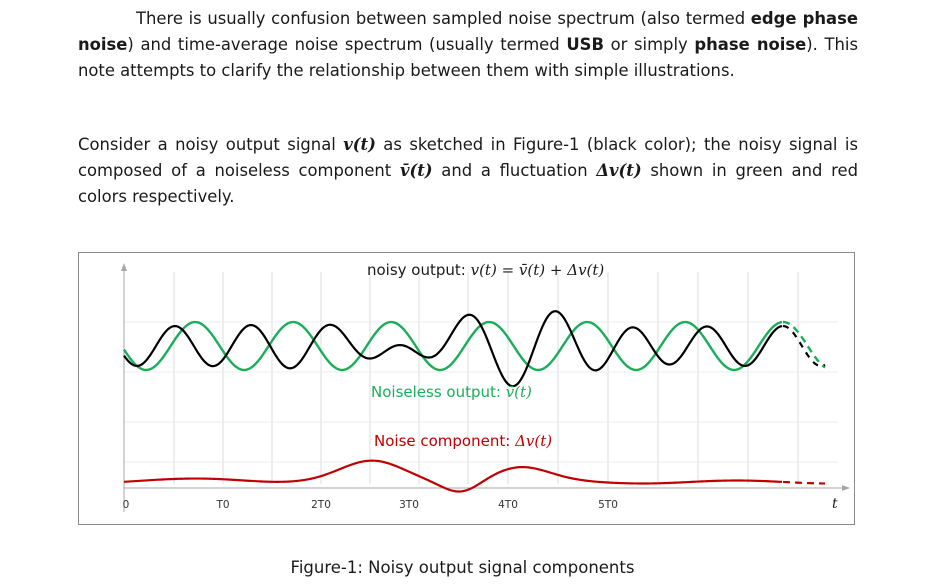  What do you see at coordinates (453, 476) in the screenshot?
I see `noise-component-curve` at bounding box center [453, 476].